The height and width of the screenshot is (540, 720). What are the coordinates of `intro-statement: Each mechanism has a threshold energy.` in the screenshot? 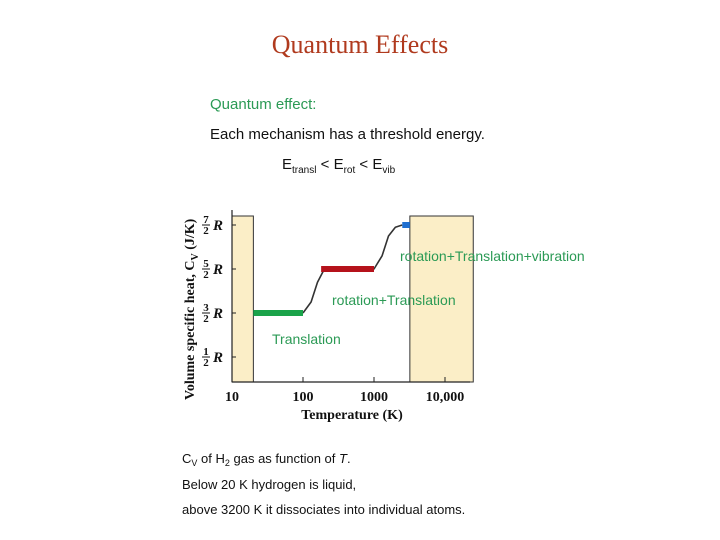 It's located at (347, 134).